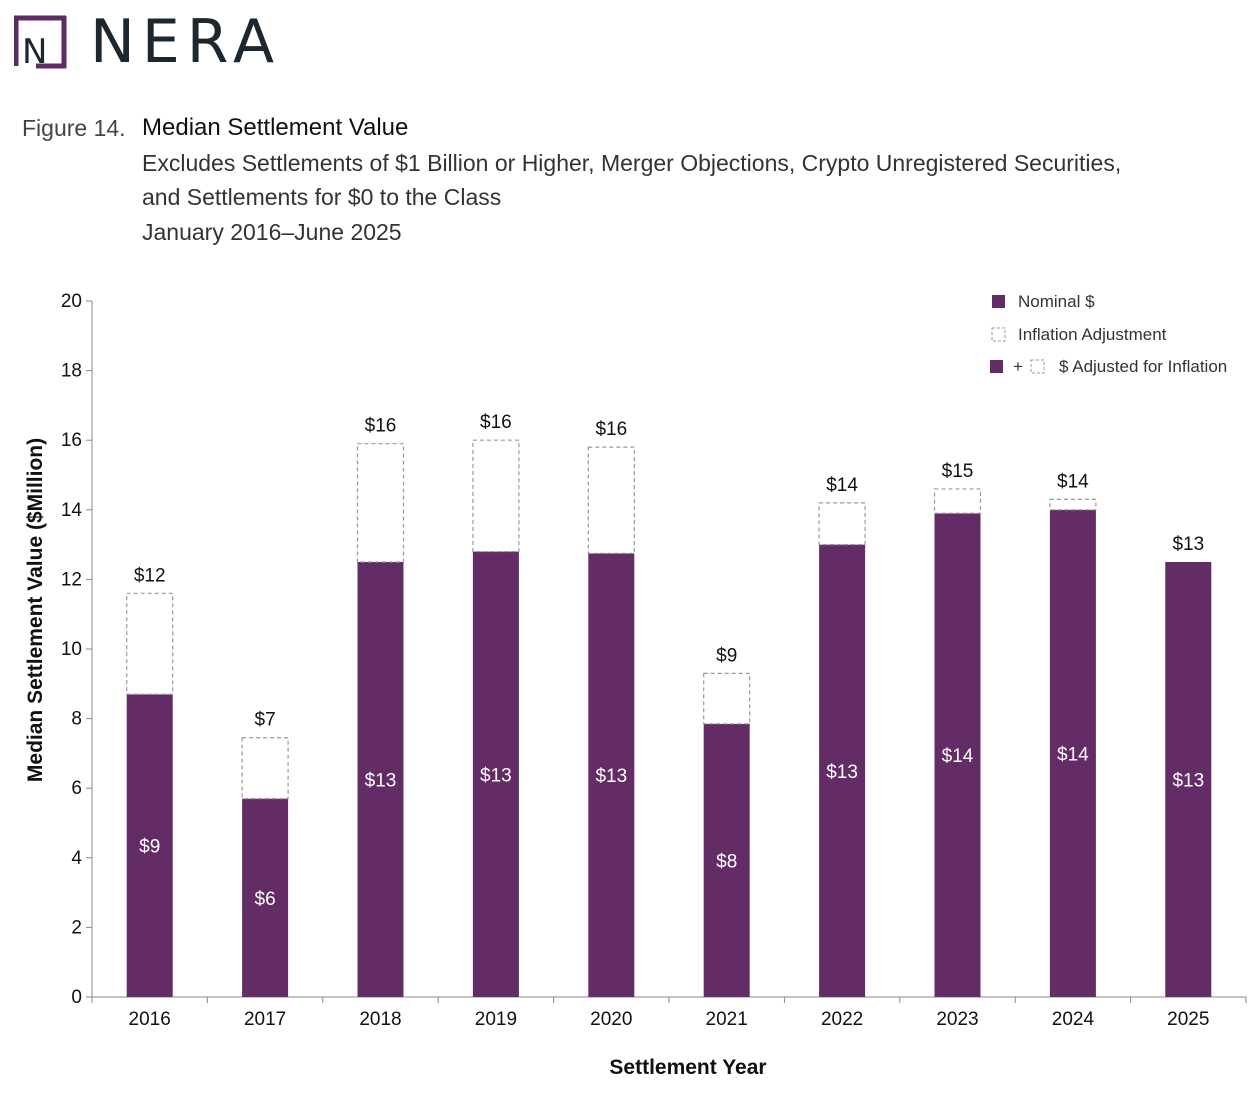  Describe the element at coordinates (1037, 366) in the screenshot. I see `legend-adjusted-inflation-swatch` at that location.